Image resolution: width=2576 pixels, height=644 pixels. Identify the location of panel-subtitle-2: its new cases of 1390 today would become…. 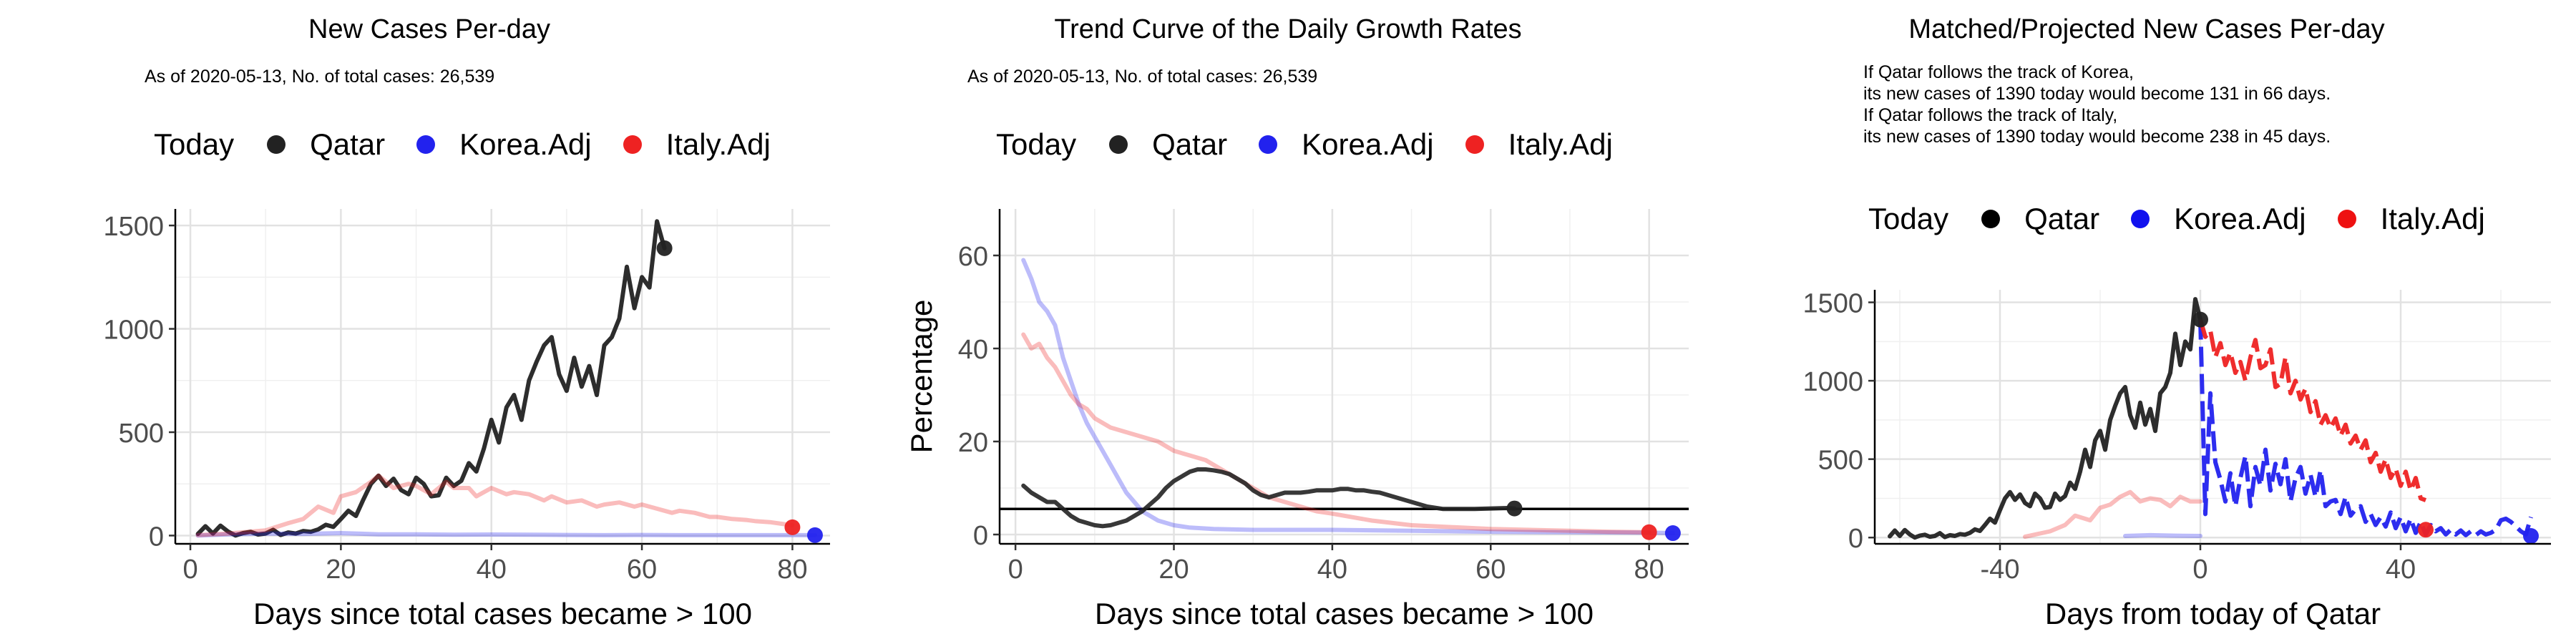
(2097, 94).